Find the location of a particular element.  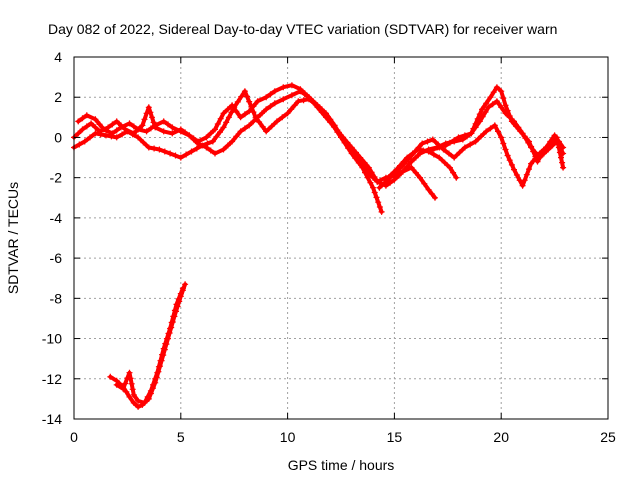

x-axis-label: GPS time / hours is located at coordinates (341, 465).